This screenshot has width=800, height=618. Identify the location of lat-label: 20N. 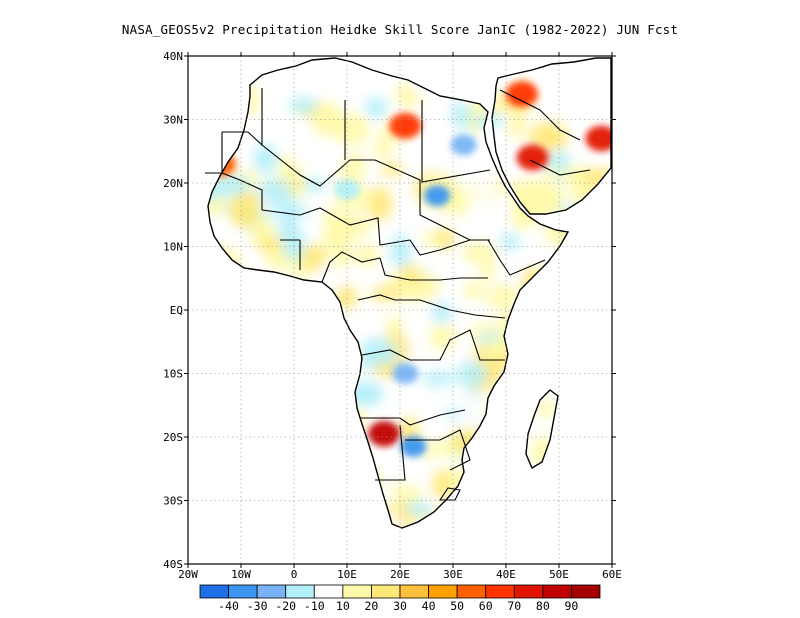
(173, 183).